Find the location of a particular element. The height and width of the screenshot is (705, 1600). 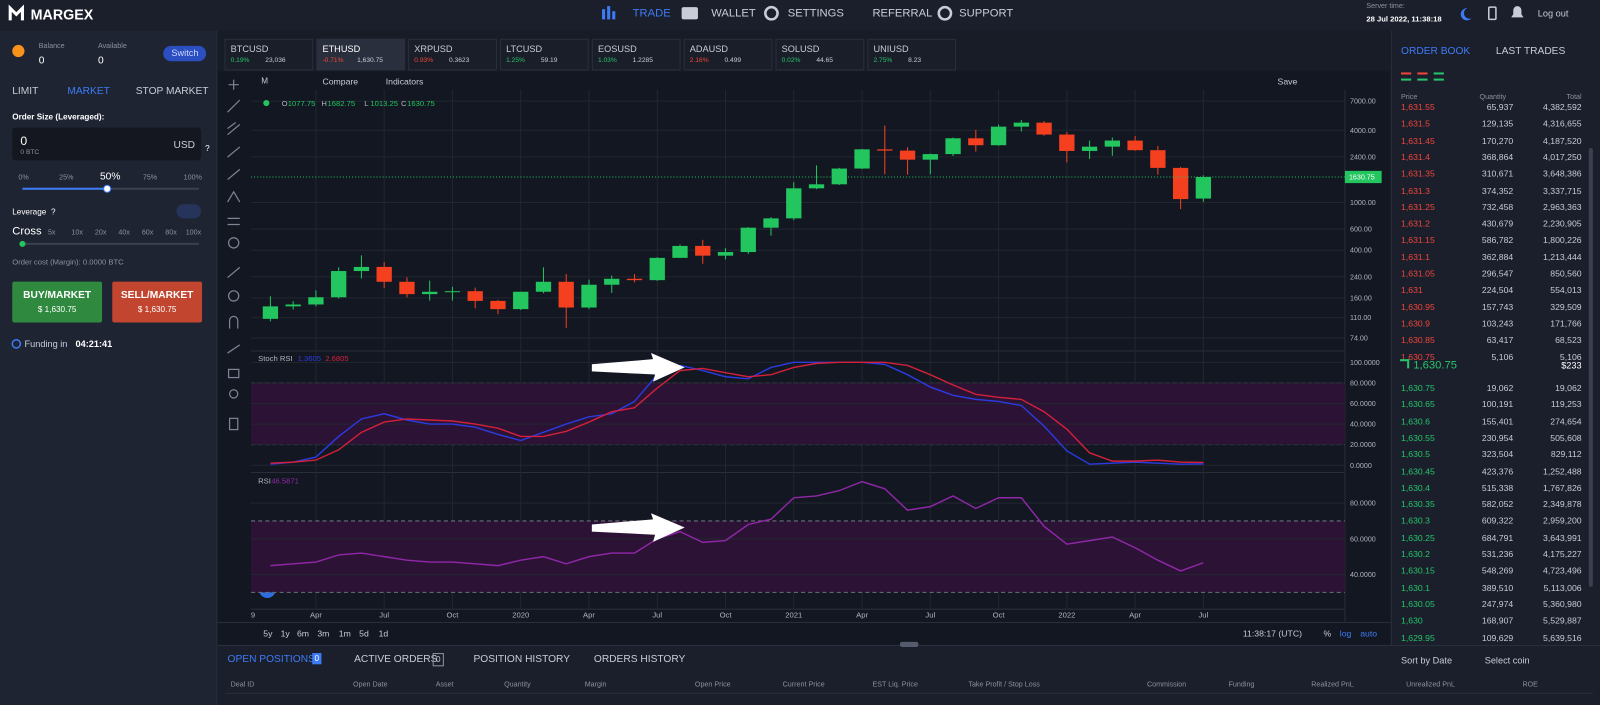

percent-toggle: % is located at coordinates (1327, 633).